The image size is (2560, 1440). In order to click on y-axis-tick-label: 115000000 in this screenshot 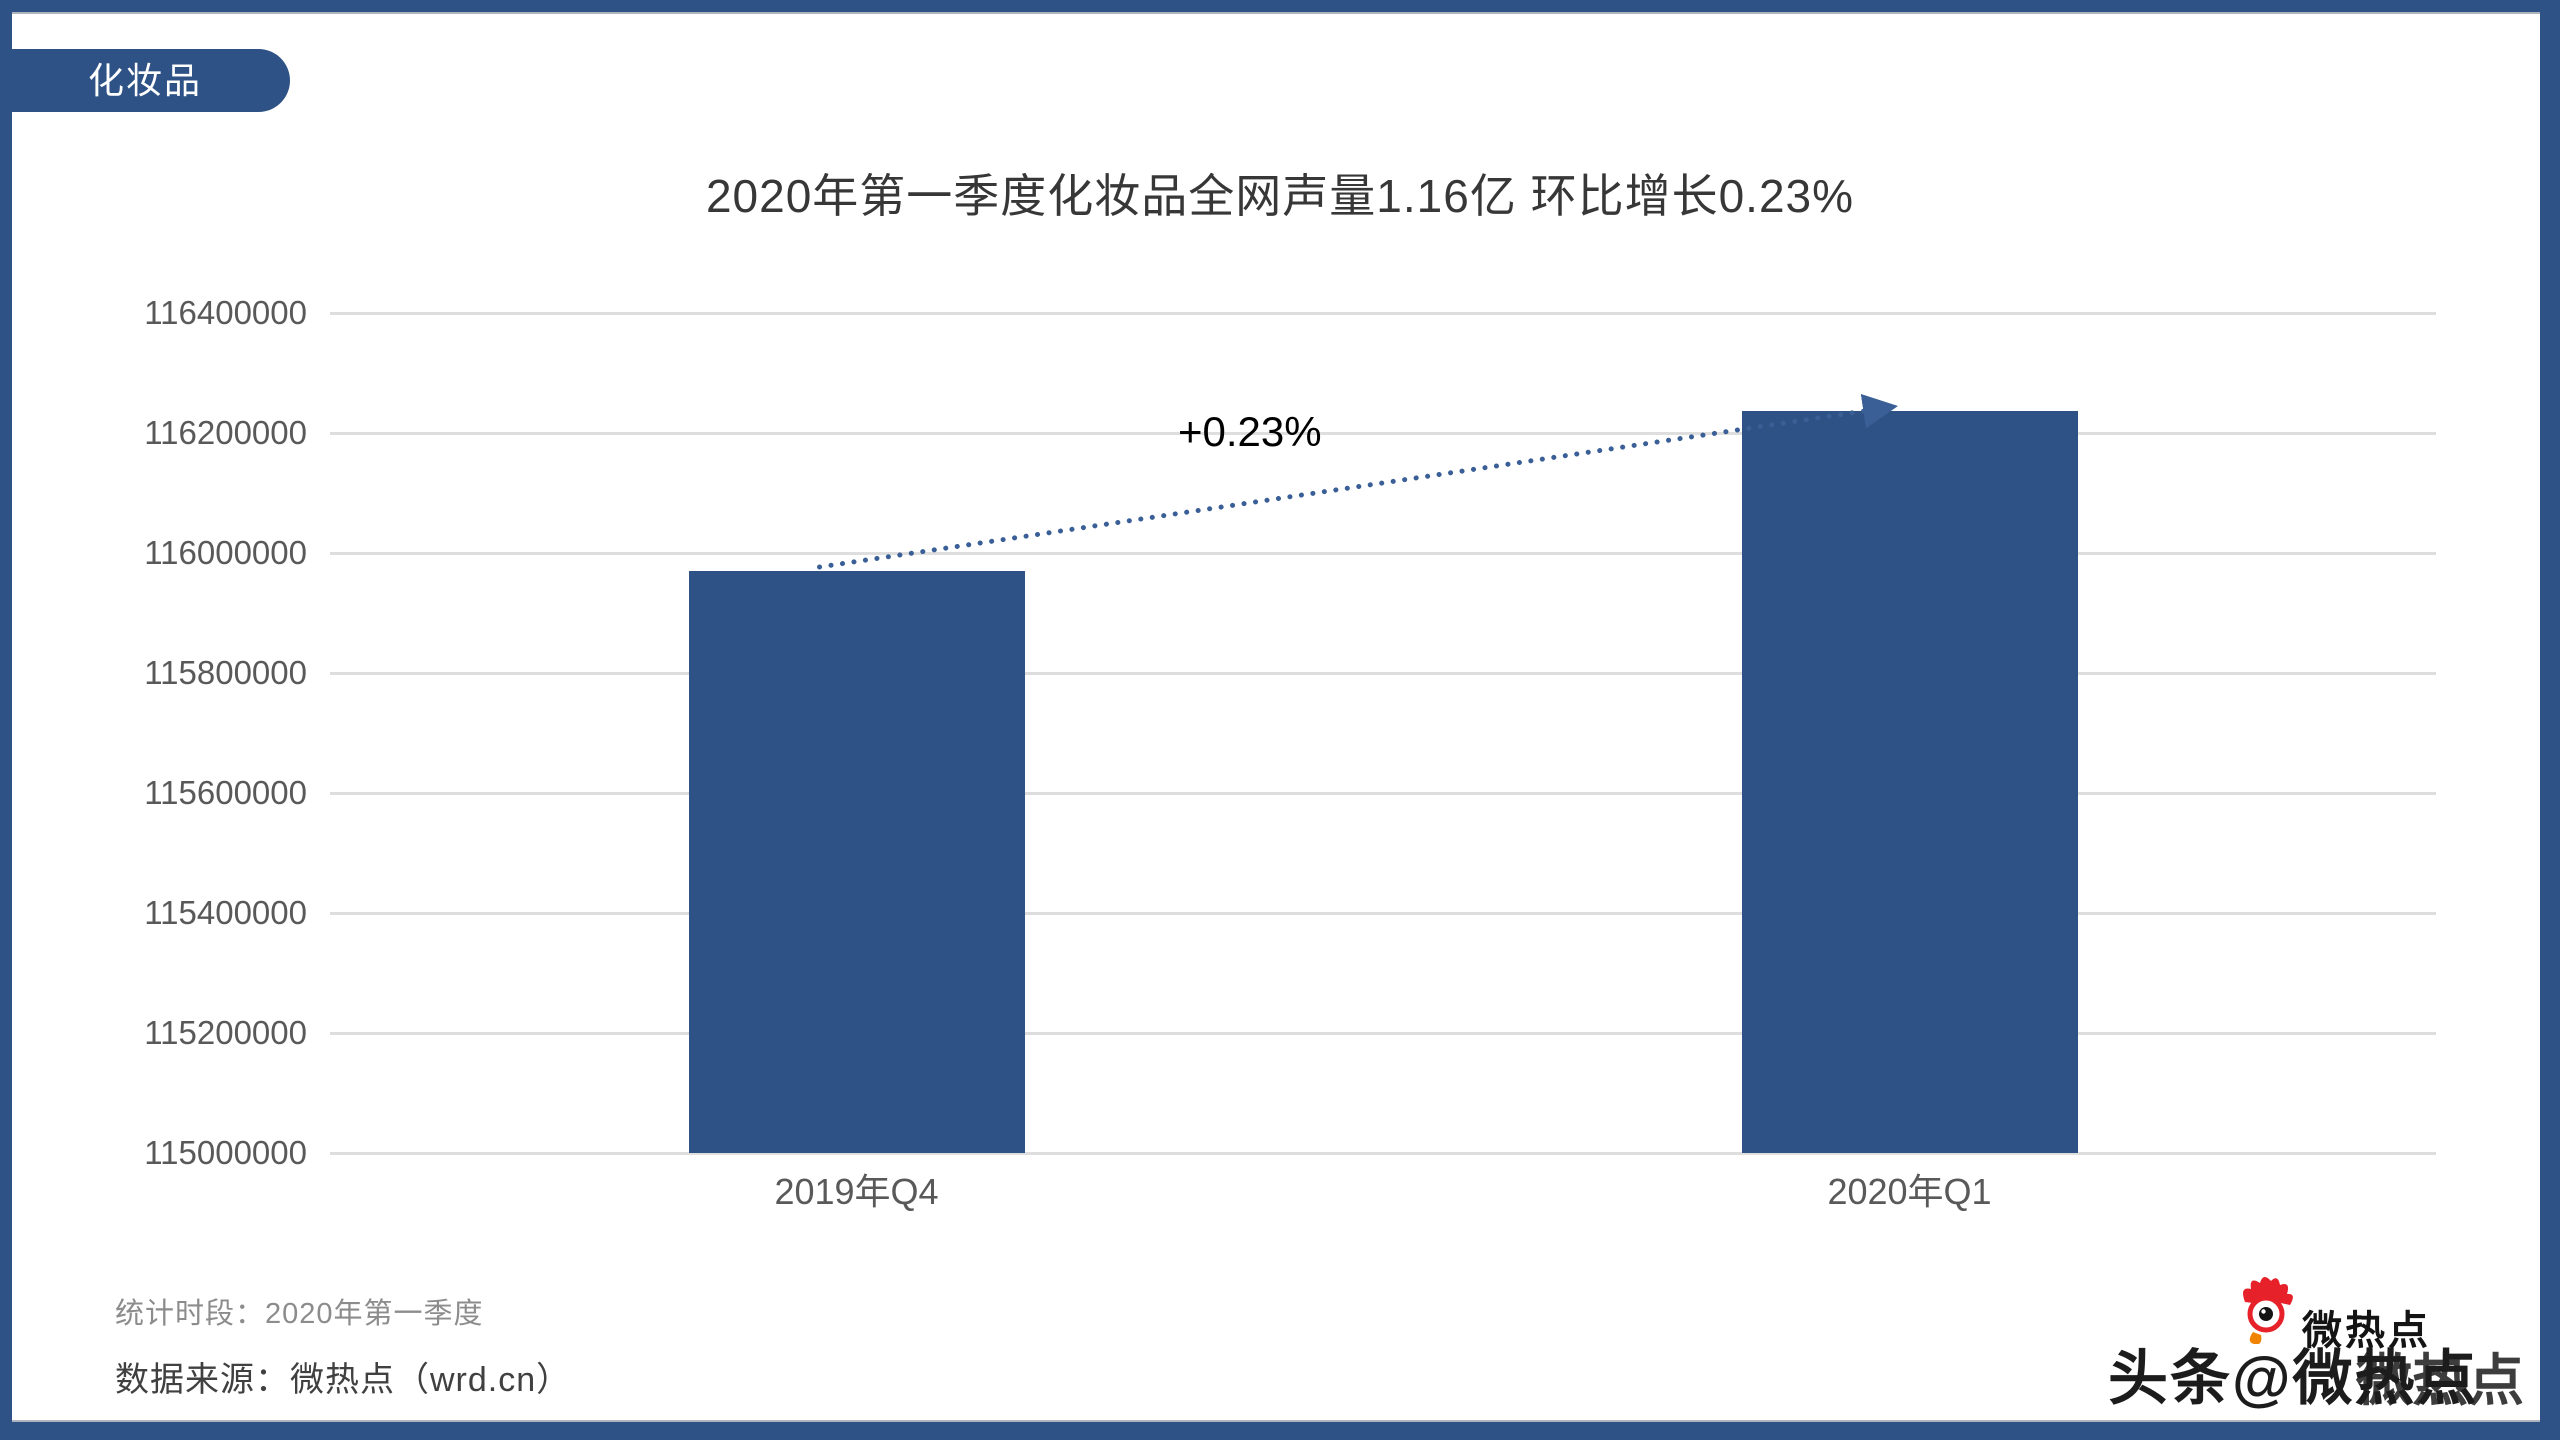, I will do `click(225, 1152)`.